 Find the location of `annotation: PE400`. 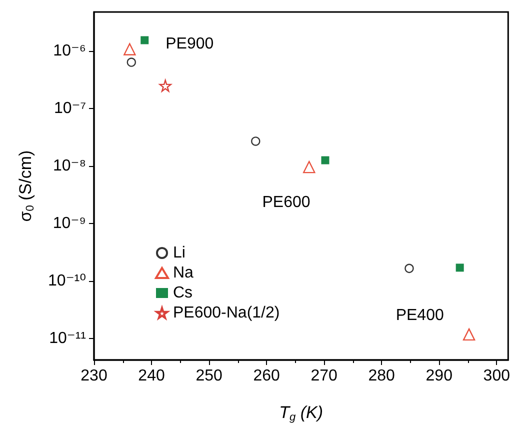

annotation: PE400 is located at coordinates (420, 315).